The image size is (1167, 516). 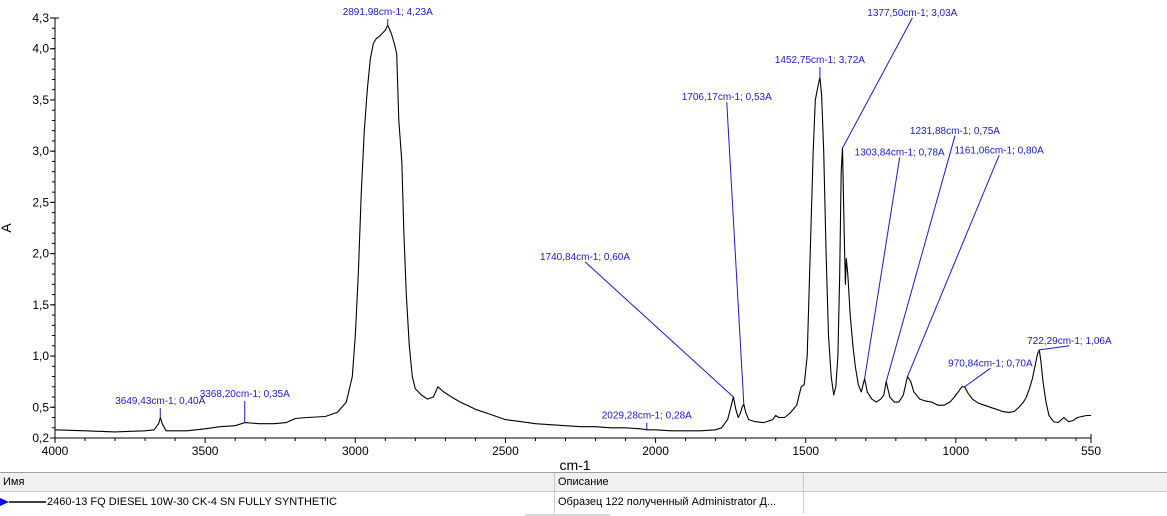 I want to click on peak-annotation-label: 1377,50cm-1; 3,03A, so click(x=912, y=13).